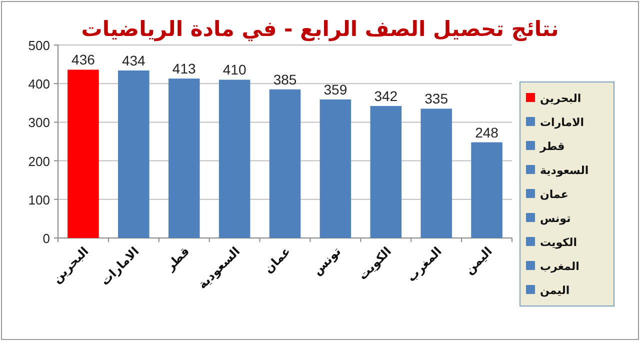 The width and height of the screenshot is (640, 341). I want to click on x-tick-label: عمان, so click(277, 260).